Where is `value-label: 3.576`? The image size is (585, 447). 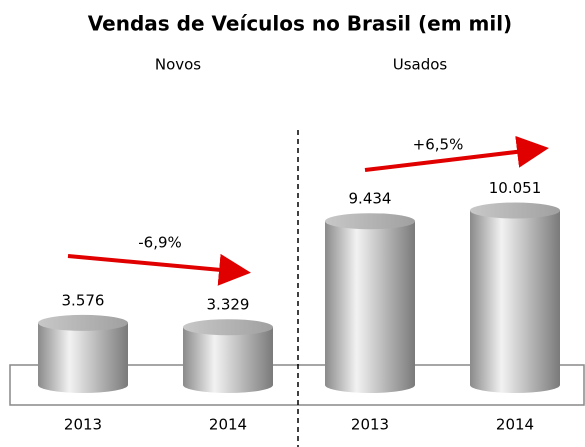
value-label: 3.576 is located at coordinates (83, 300).